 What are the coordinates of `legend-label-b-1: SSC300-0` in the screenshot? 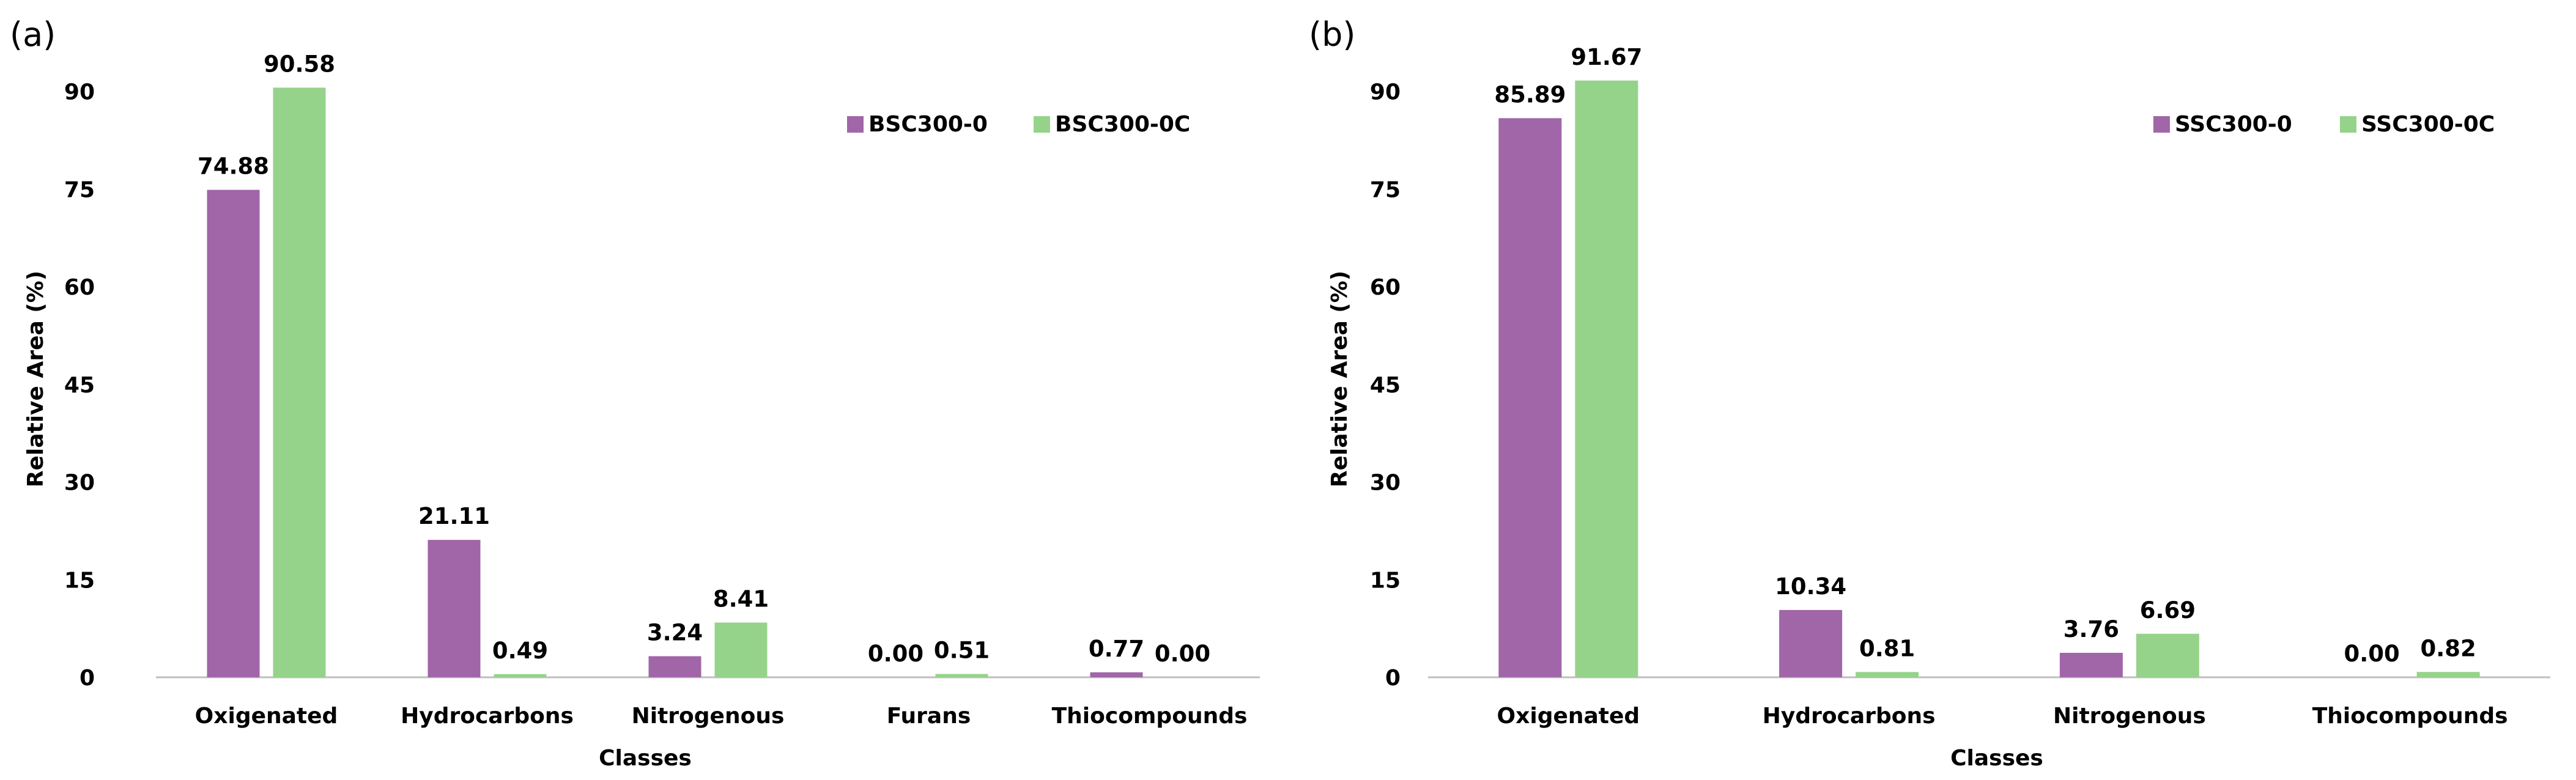 It's located at (2233, 124).